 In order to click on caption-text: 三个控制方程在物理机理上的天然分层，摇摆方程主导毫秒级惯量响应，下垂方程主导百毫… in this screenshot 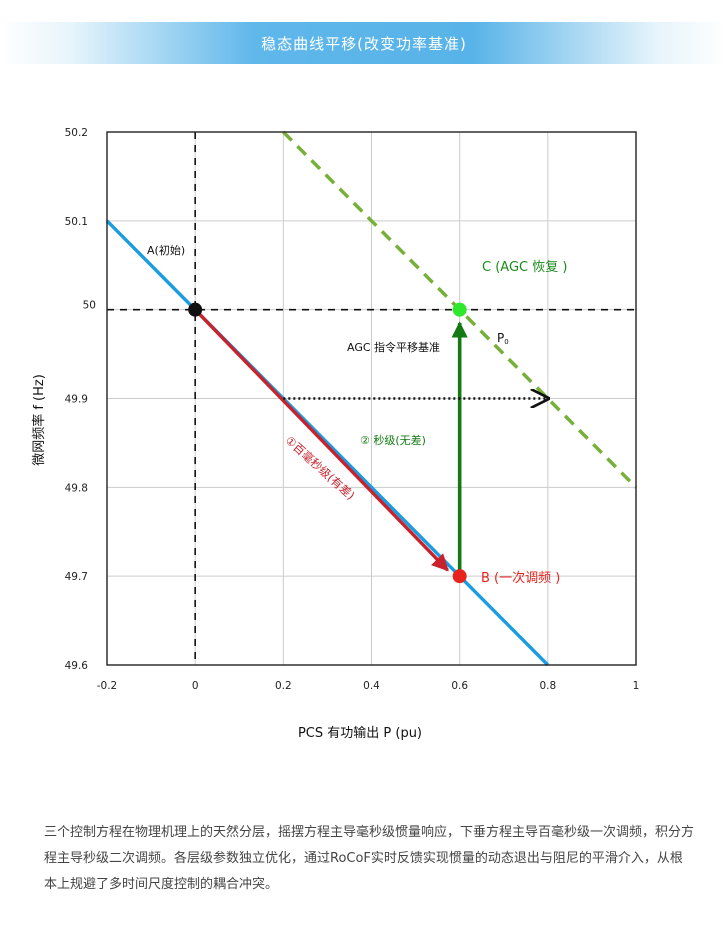, I will do `click(369, 858)`.